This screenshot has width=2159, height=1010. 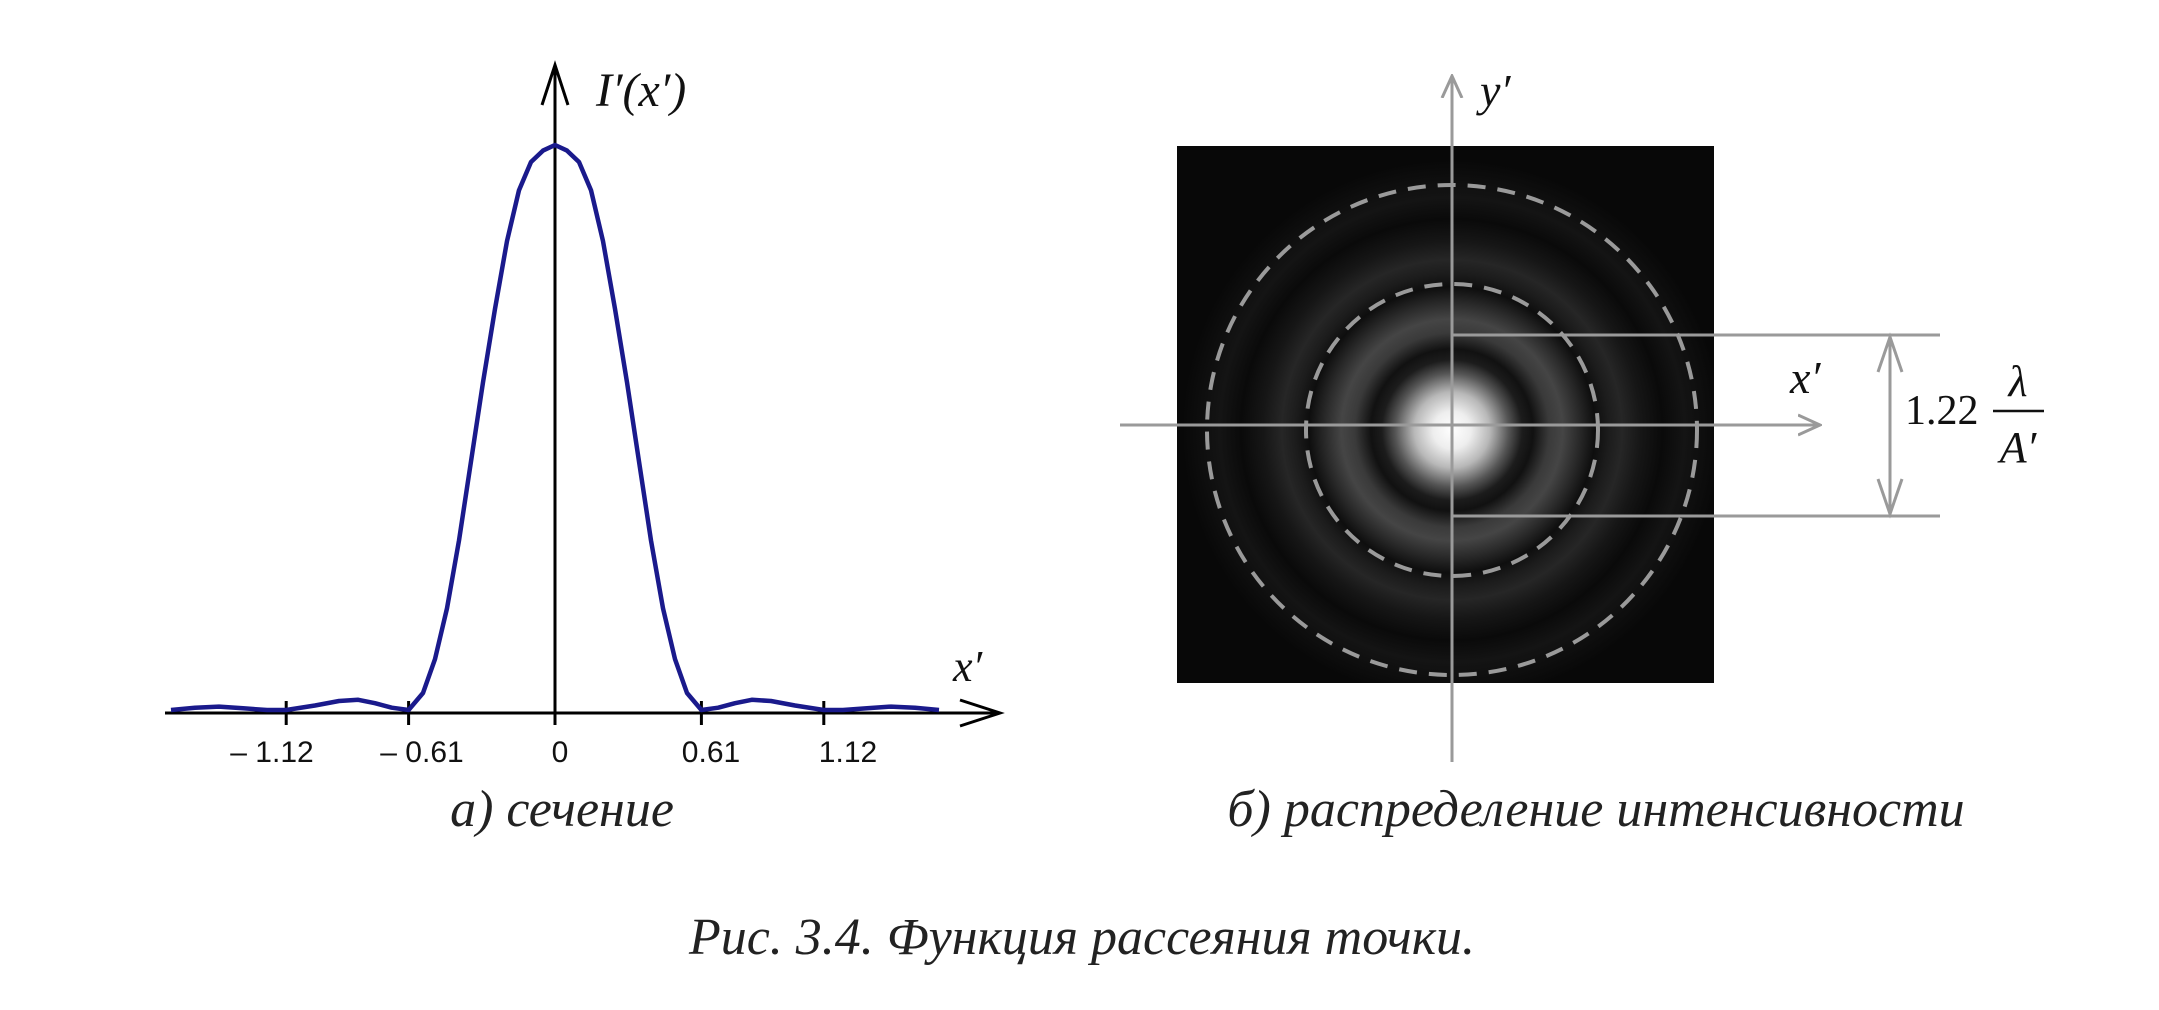 I want to click on tick-label-0: 0, so click(x=560, y=752).